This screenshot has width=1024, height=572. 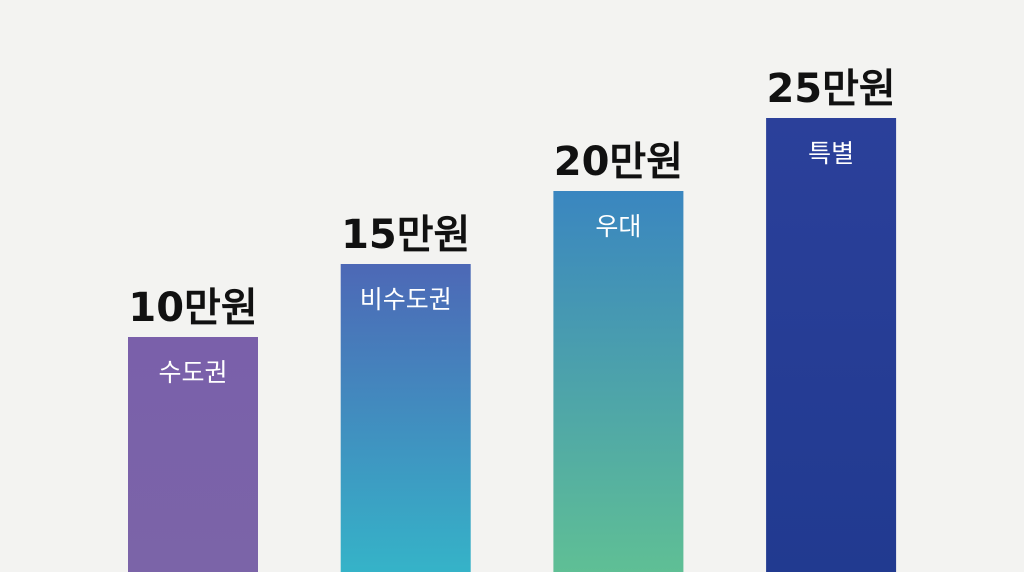 What do you see at coordinates (830, 89) in the screenshot?
I see `value-label: 25만원` at bounding box center [830, 89].